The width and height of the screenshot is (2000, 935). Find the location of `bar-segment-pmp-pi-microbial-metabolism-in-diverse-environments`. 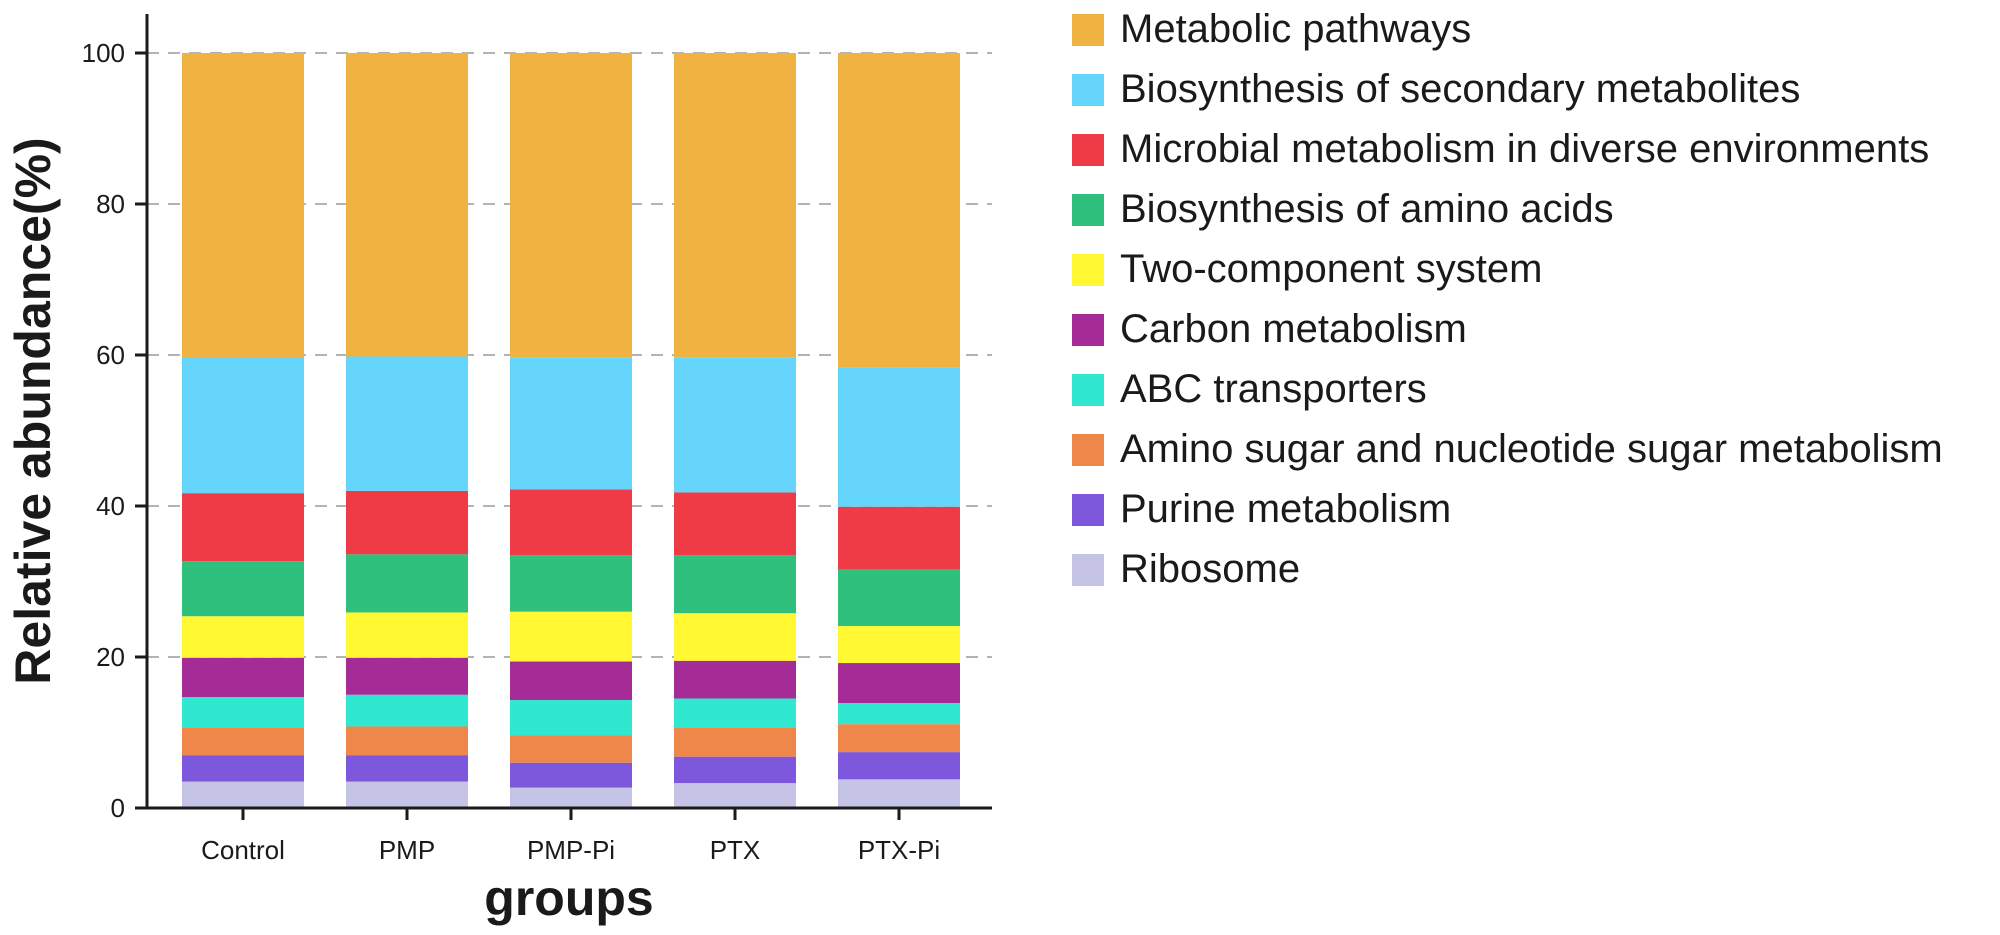

bar-segment-pmp-pi-microbial-metabolism-in-diverse-environments is located at coordinates (571, 522).